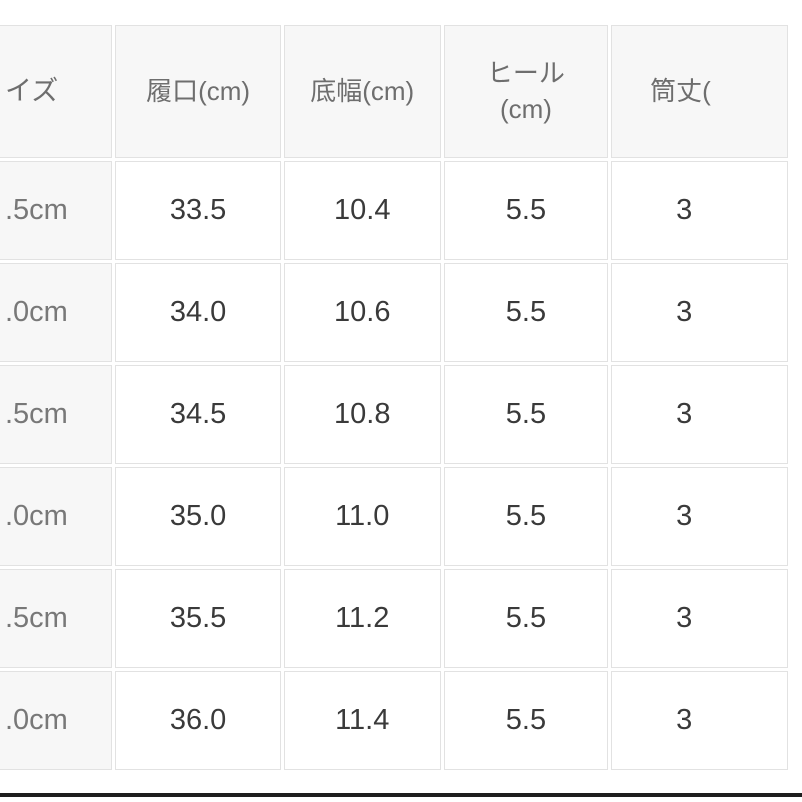 This screenshot has width=802, height=802. I want to click on cell-sole-width: 11.0, so click(362, 516).